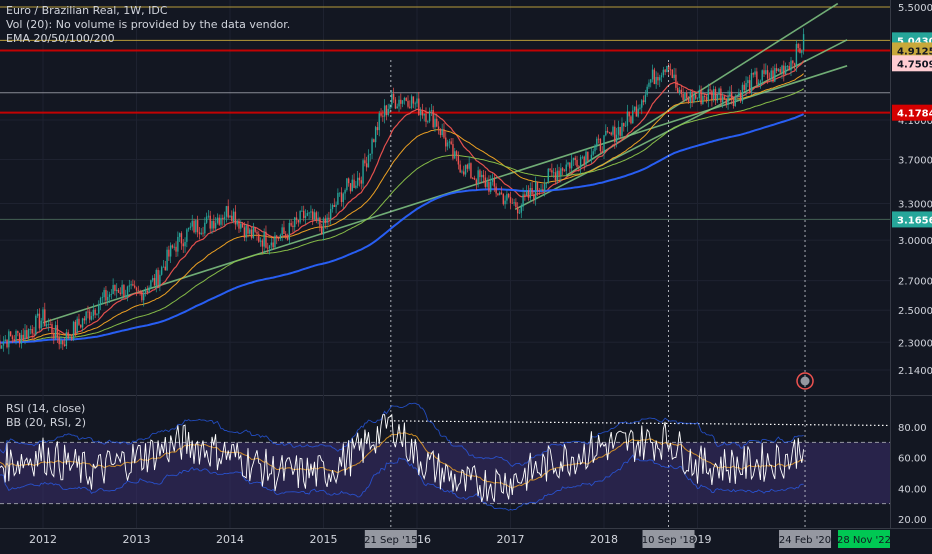  Describe the element at coordinates (915, 121) in the screenshot. I see `y-tick-label: 4.1000` at that location.